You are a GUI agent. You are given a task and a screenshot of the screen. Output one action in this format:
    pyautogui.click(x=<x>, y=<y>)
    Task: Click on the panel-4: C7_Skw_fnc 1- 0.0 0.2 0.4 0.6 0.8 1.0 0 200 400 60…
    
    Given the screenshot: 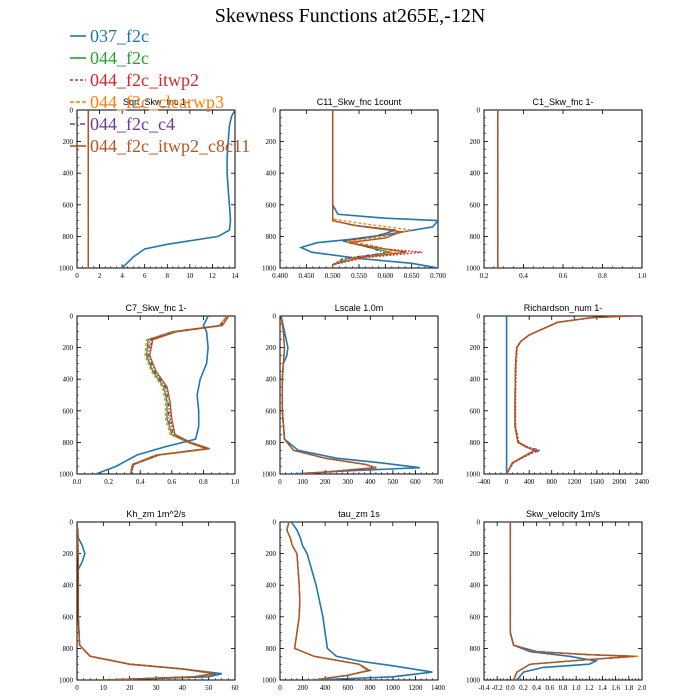 What is the action you would take?
    pyautogui.click(x=149, y=394)
    